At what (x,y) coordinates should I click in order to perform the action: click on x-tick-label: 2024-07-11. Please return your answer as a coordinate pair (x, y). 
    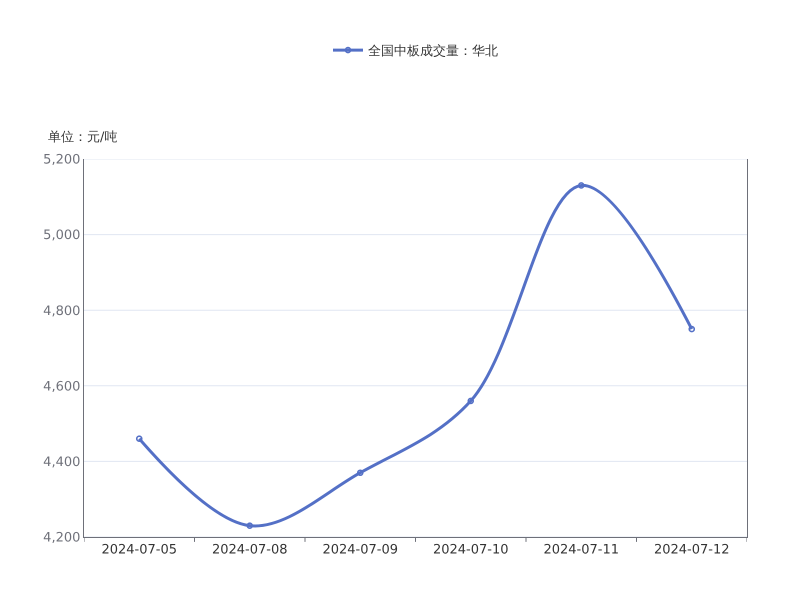
    Looking at the image, I should click on (581, 550).